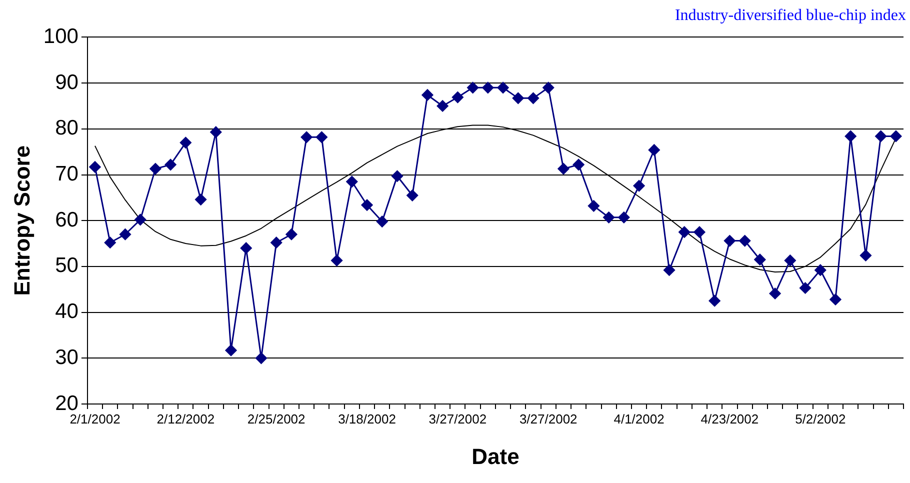 This screenshot has height=483, width=910. What do you see at coordinates (66, 220) in the screenshot?
I see `y-tick-label: 60` at bounding box center [66, 220].